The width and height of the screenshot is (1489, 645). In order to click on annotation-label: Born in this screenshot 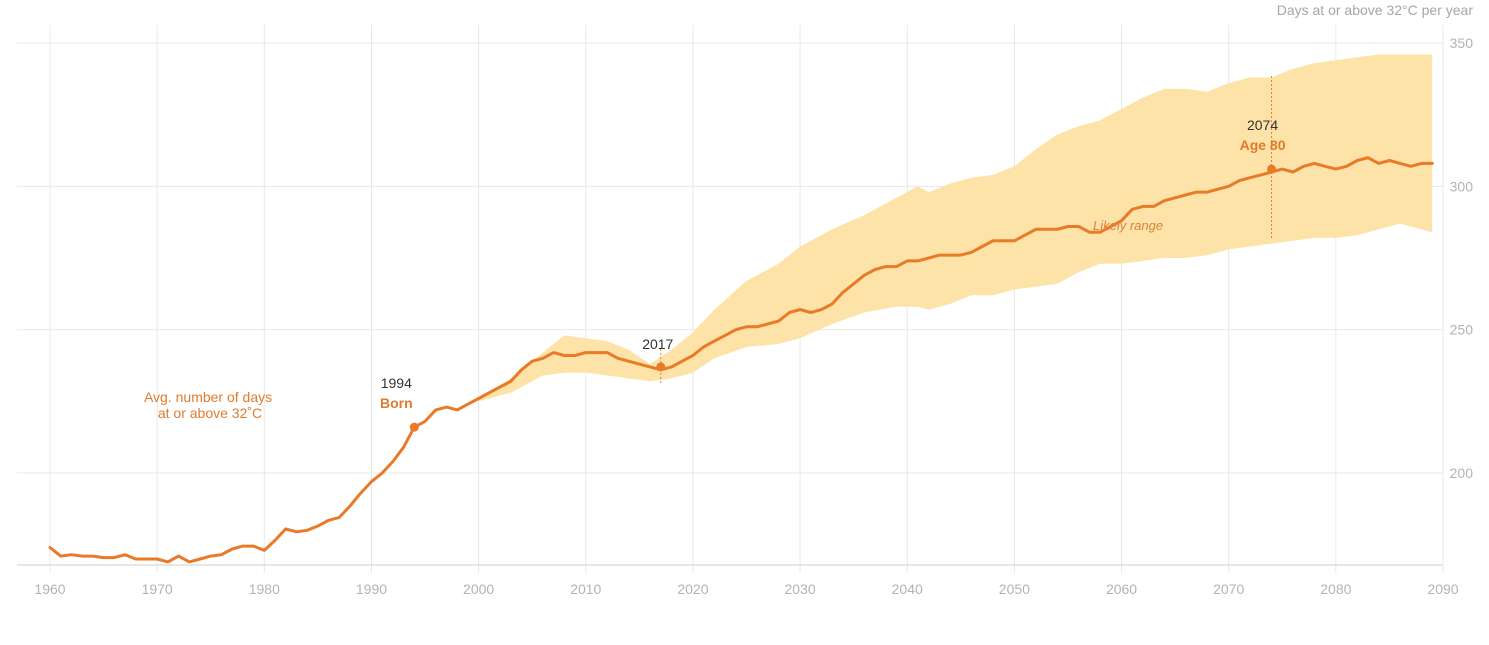, I will do `click(396, 403)`.